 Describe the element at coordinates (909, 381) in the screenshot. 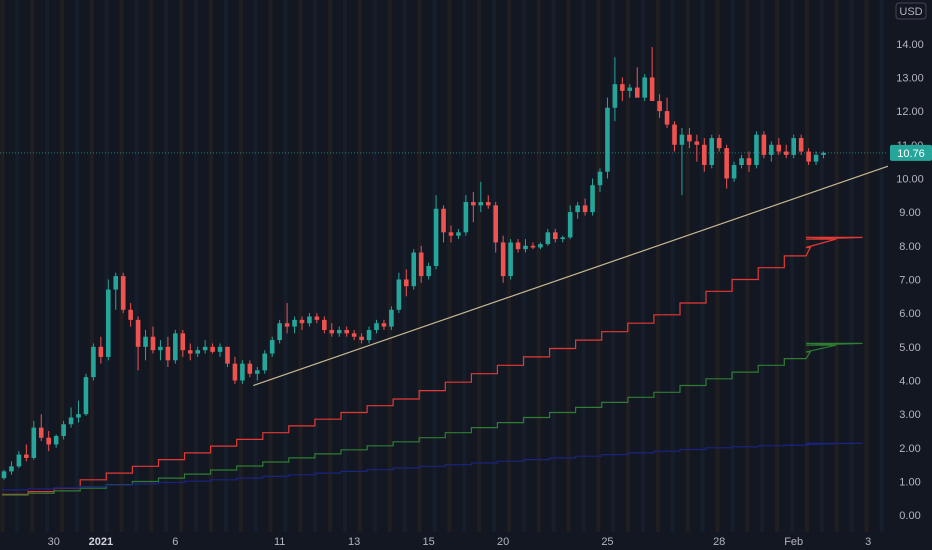

I see `price-tick-label: 4.00` at that location.